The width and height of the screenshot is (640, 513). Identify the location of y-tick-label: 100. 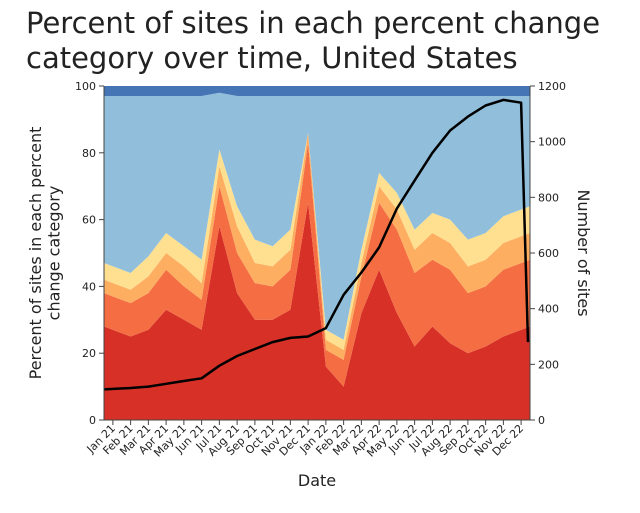
(85, 86).